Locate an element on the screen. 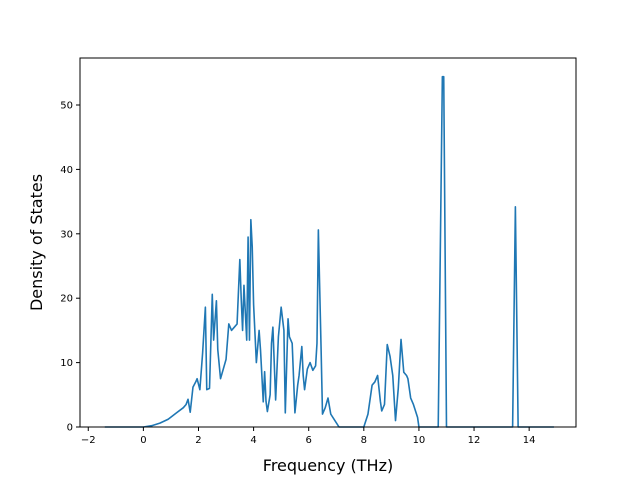 This screenshot has height=484, width=640. y-axis: 0 10 20 30 40 50 is located at coordinates (70, 267).